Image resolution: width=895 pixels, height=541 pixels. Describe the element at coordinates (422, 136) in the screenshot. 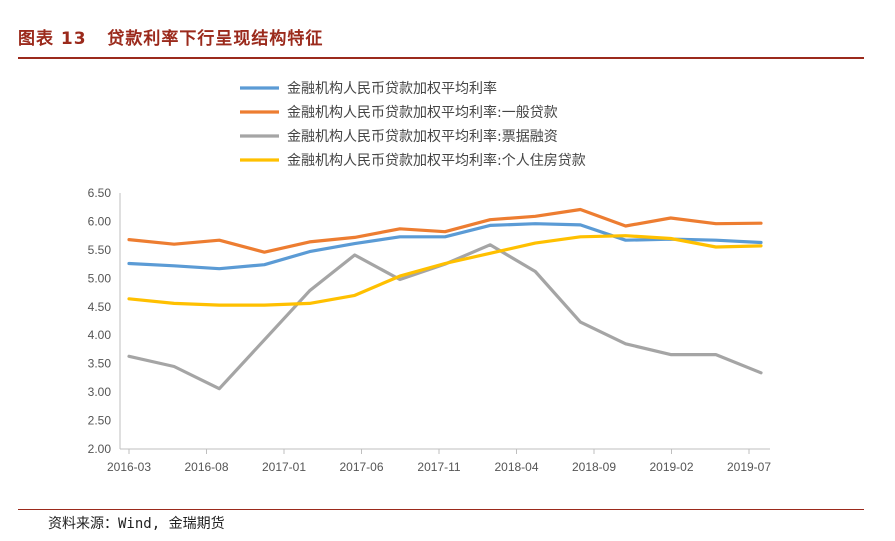

I see `legend-label-3: 金融机构人民币贷款加权平均利率:票据融资` at that location.